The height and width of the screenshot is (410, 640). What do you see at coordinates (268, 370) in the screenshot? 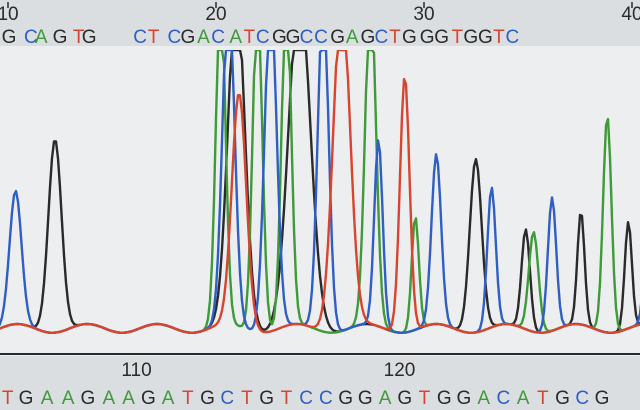
I see `bottom-tick-labels: 110120130` at bounding box center [268, 370].